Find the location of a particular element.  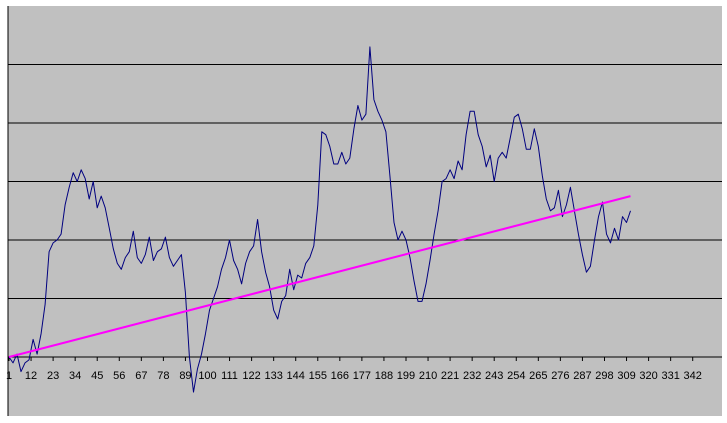

x-tick-label: 45 is located at coordinates (97, 376).